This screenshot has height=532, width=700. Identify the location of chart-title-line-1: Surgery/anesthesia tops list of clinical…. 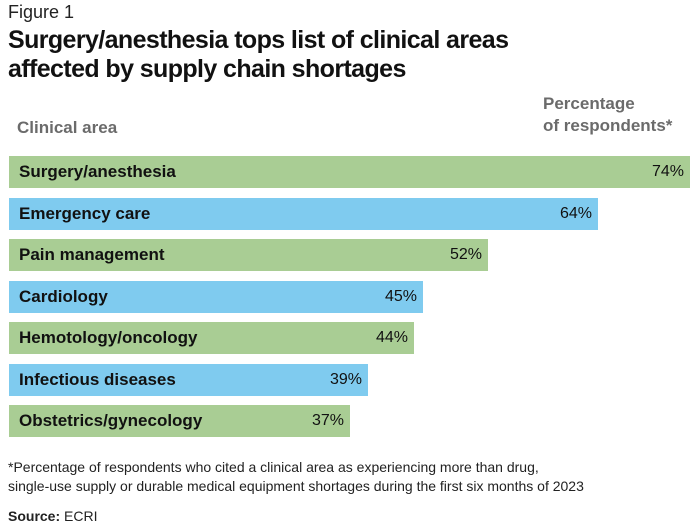
(258, 40).